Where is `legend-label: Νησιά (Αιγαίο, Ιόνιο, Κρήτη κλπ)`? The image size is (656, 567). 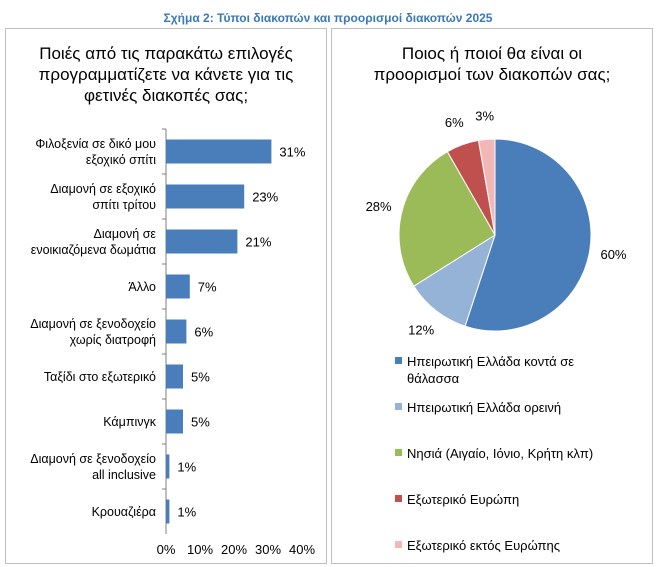 legend-label: Νησιά (Αιγαίο, Ιόνιο, Κρήτη κλπ) is located at coordinates (500, 453).